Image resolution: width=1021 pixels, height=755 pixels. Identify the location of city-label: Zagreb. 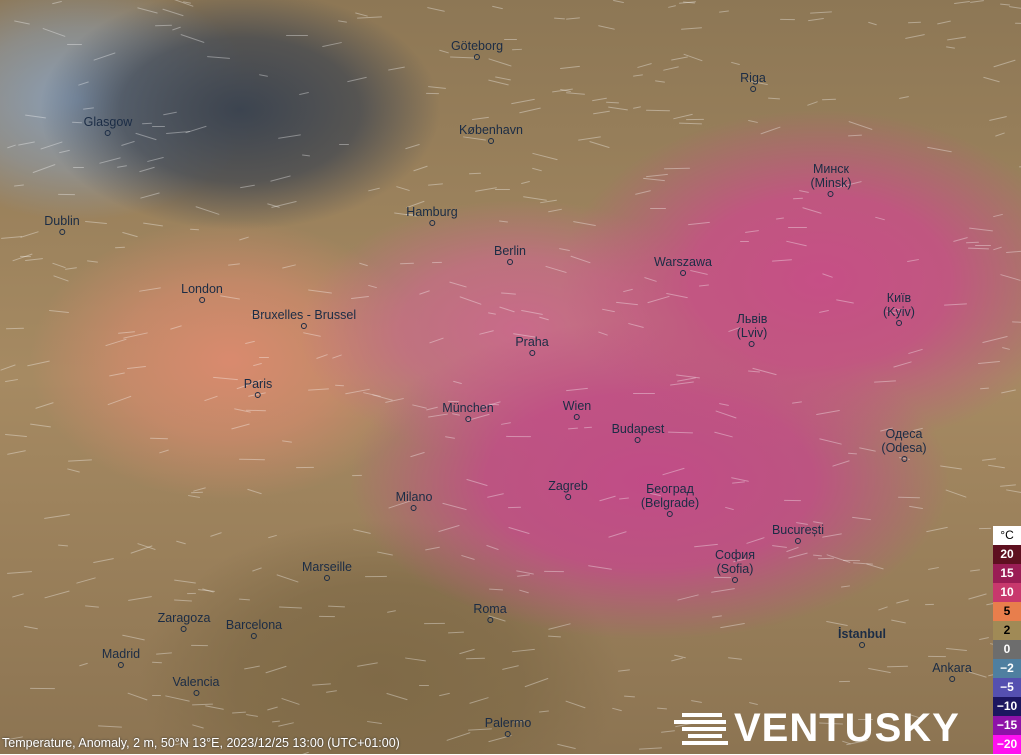
(568, 489).